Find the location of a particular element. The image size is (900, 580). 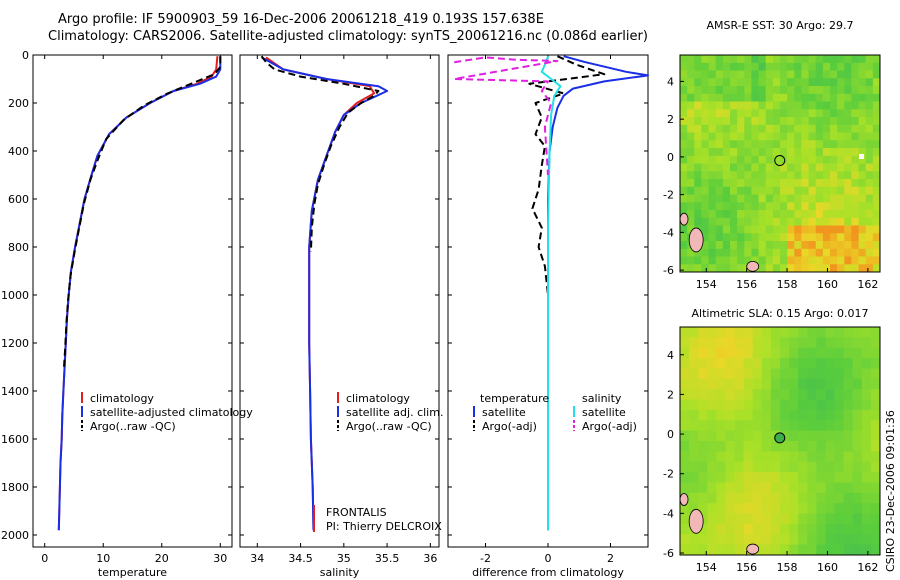

y-tick-label: 1600 is located at coordinates (15, 439).